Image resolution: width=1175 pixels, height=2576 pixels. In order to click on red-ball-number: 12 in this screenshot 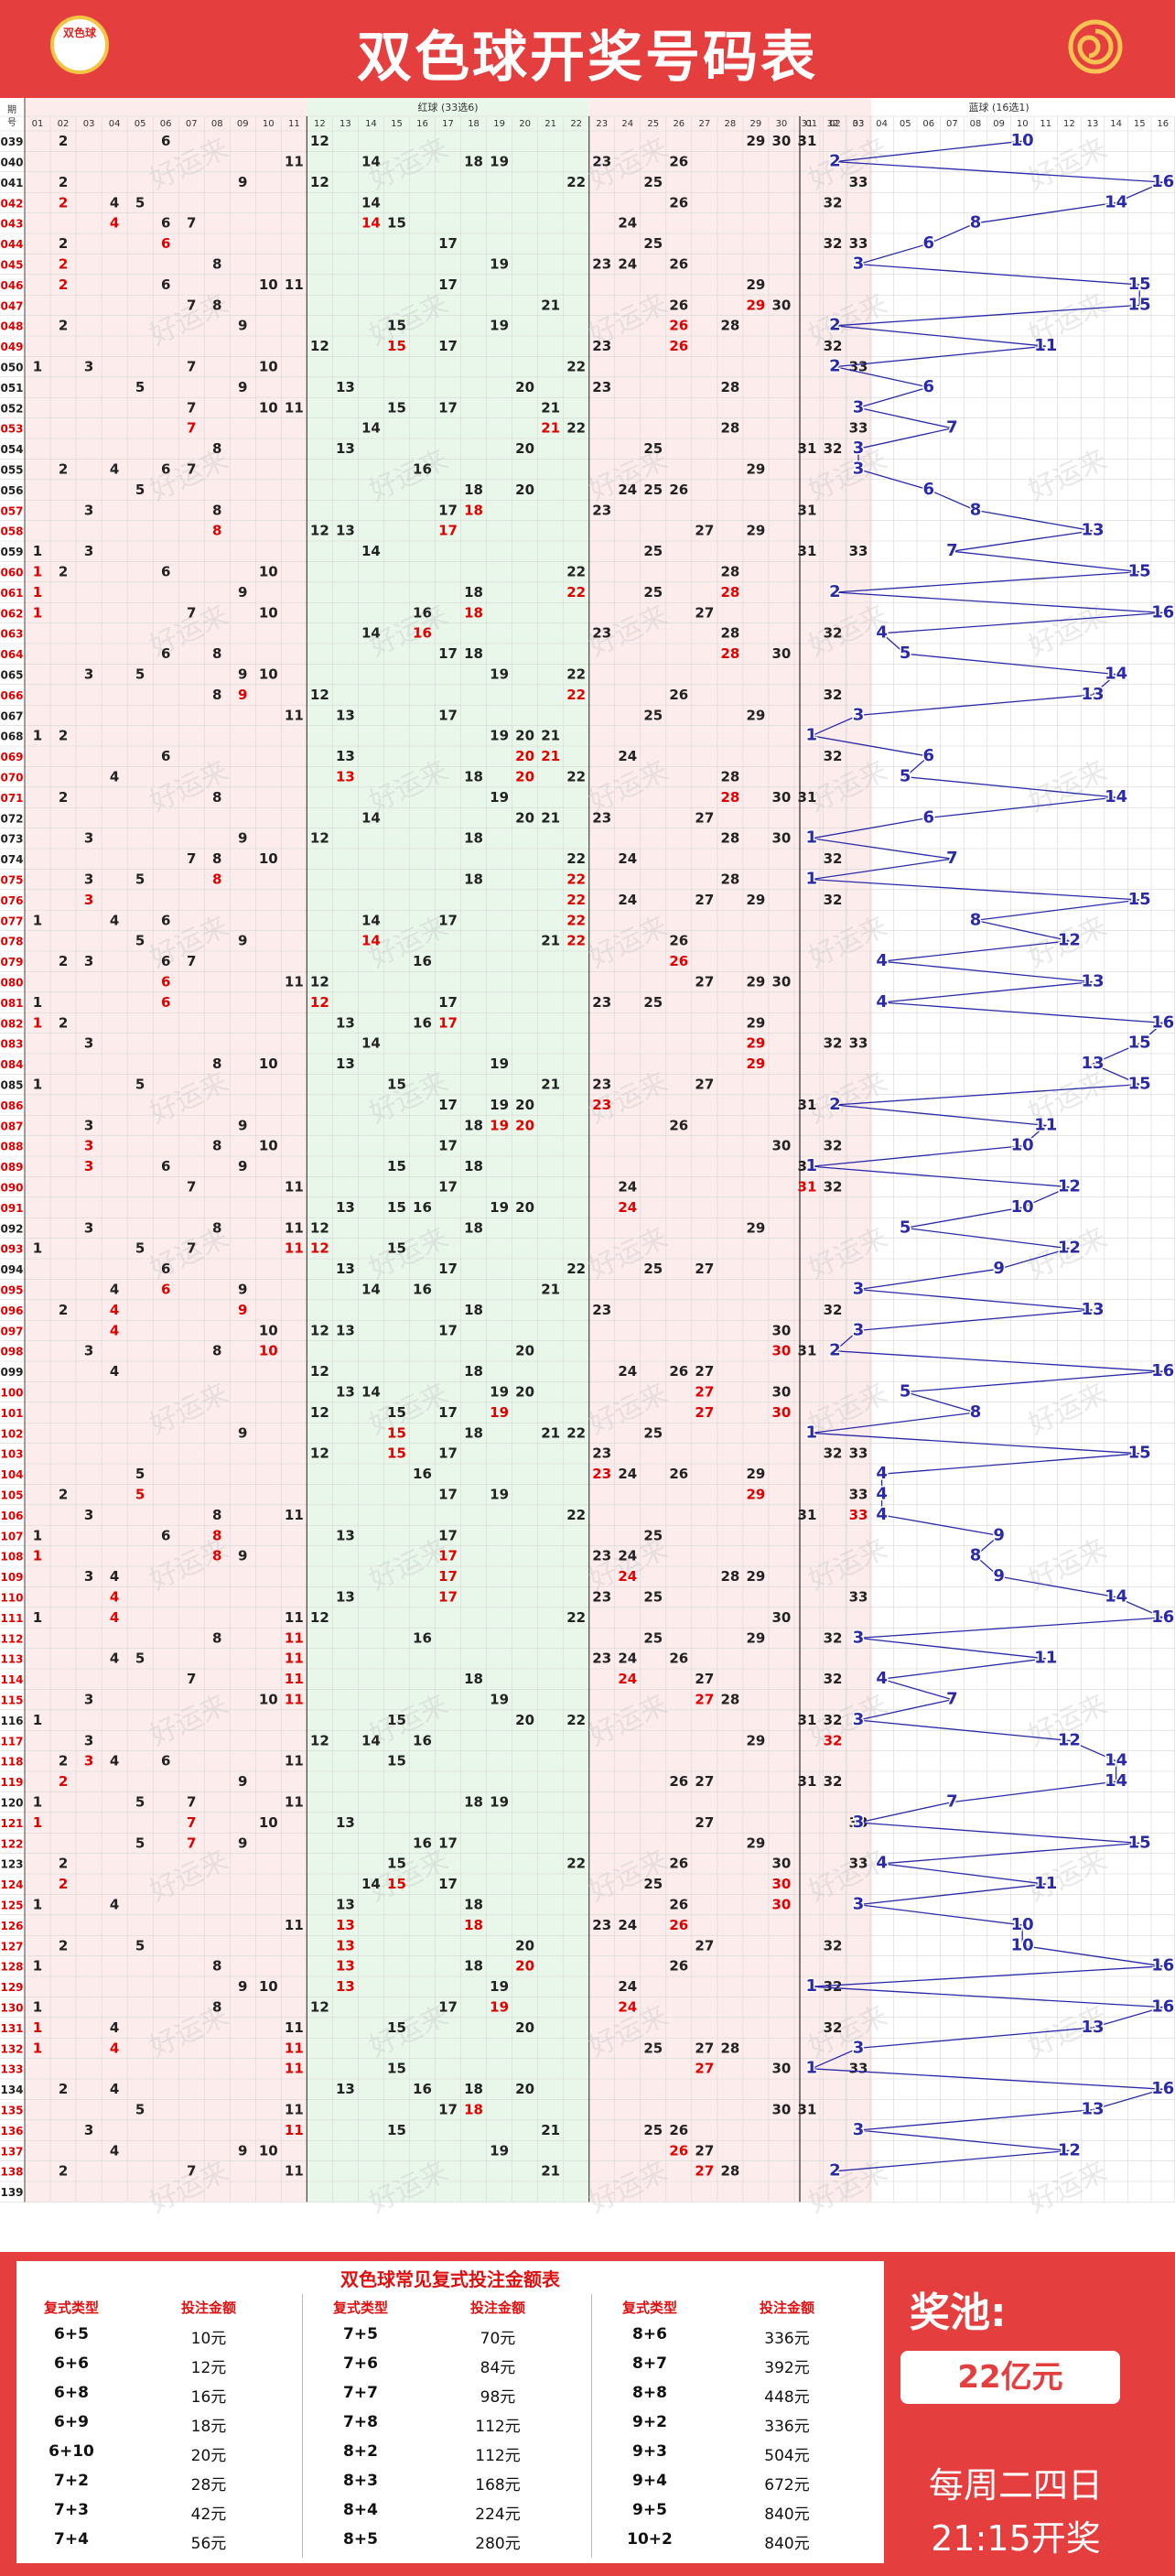, I will do `click(319, 1228)`.